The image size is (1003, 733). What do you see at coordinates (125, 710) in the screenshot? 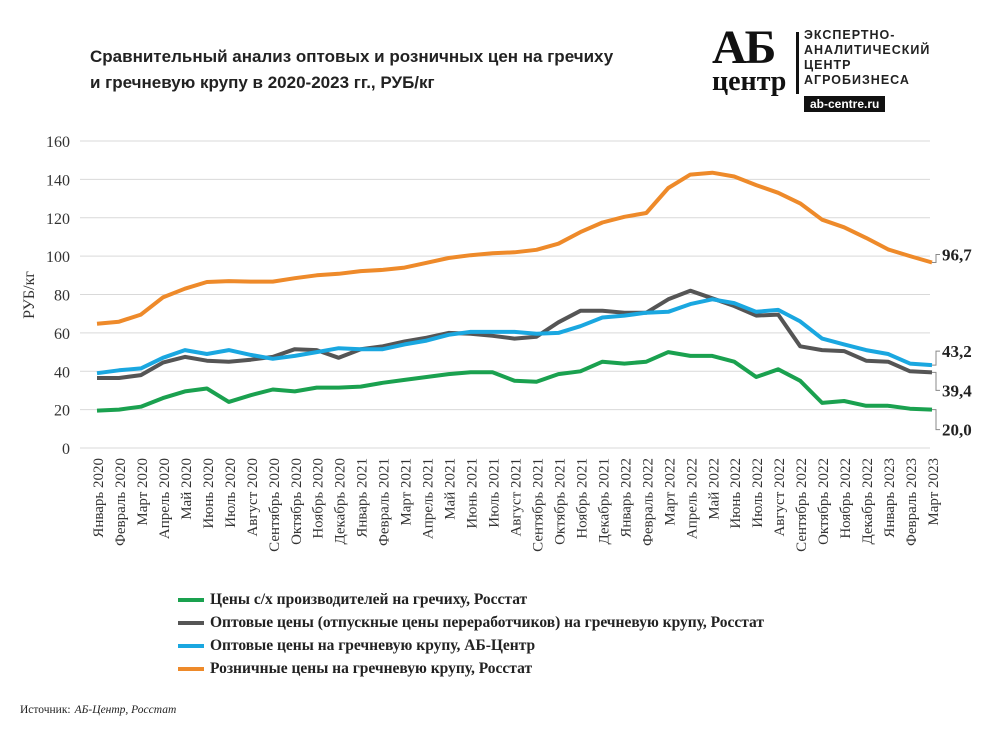
I see `source-value: АБ-Центр, Росстат` at bounding box center [125, 710].